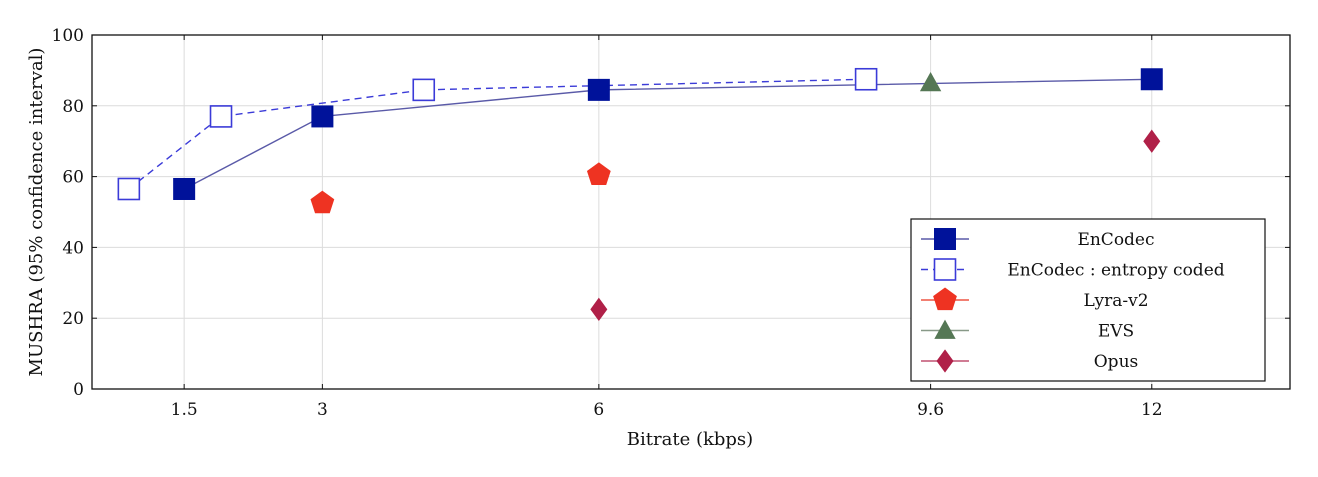  Describe the element at coordinates (68, 36) in the screenshot. I see `y-tick-label: 100` at that location.